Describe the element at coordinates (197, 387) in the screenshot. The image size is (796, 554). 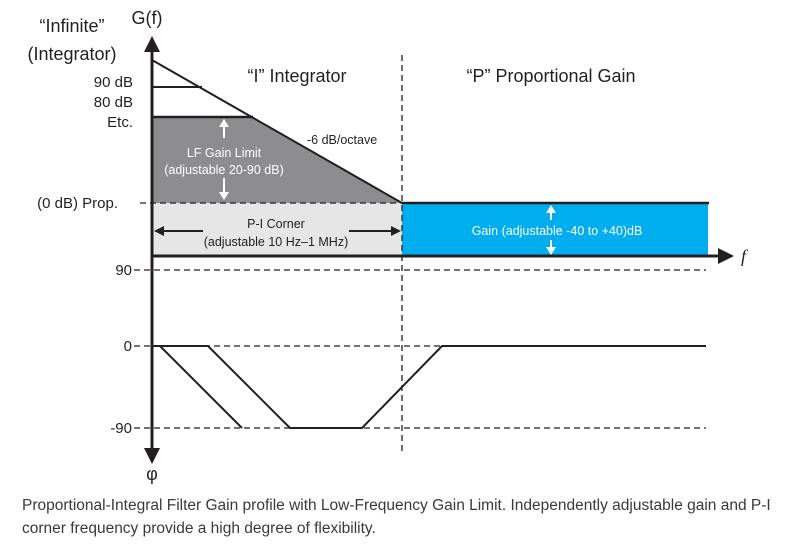
I see `phase-curve-high-limit` at that location.